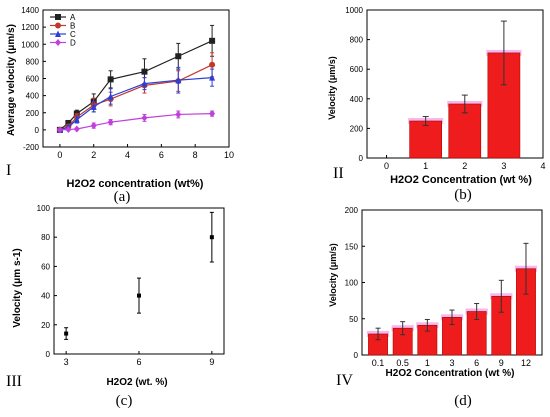  Describe the element at coordinates (124, 401) in the screenshot. I see `panel-letter-label: (c)` at that location.